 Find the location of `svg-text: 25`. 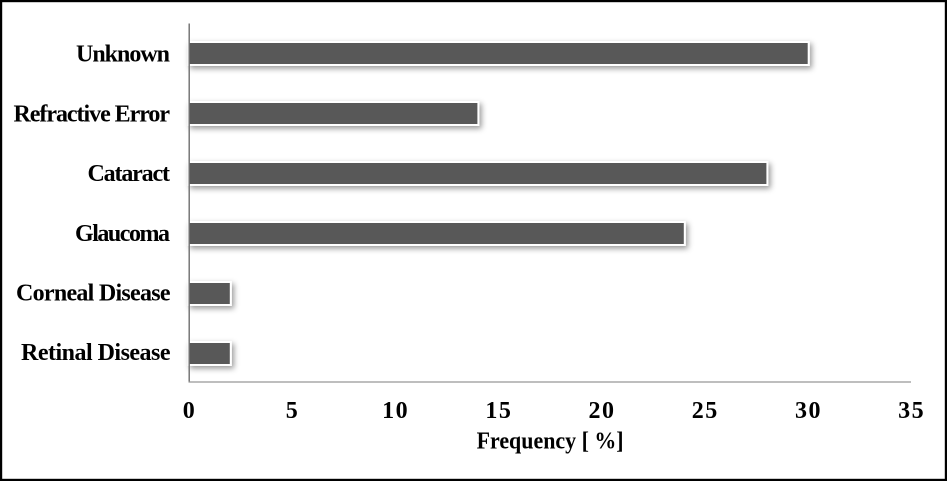

svg-text: 25 is located at coordinates (705, 411).